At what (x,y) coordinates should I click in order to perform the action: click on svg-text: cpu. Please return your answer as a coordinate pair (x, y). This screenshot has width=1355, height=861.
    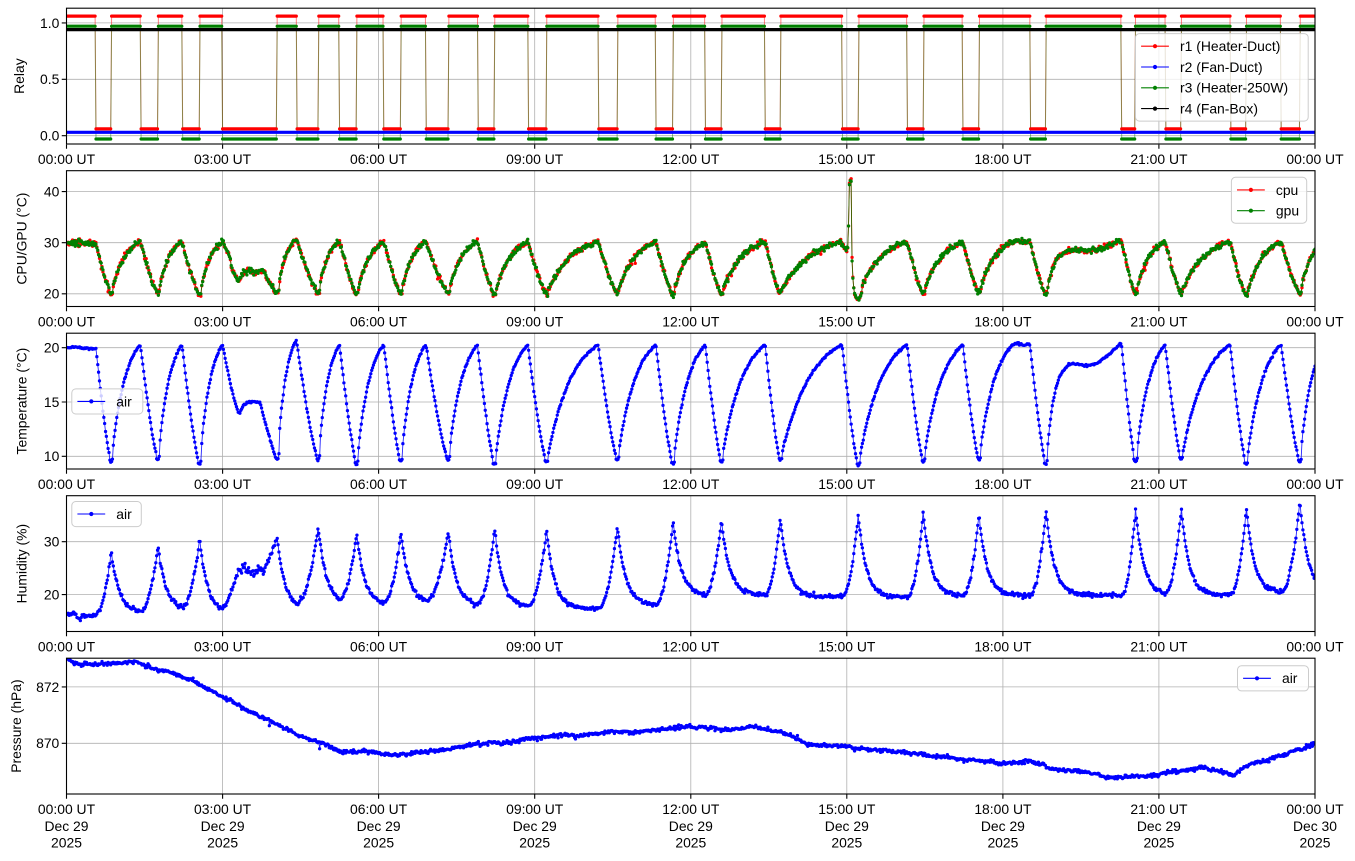
    Looking at the image, I should click on (1287, 190).